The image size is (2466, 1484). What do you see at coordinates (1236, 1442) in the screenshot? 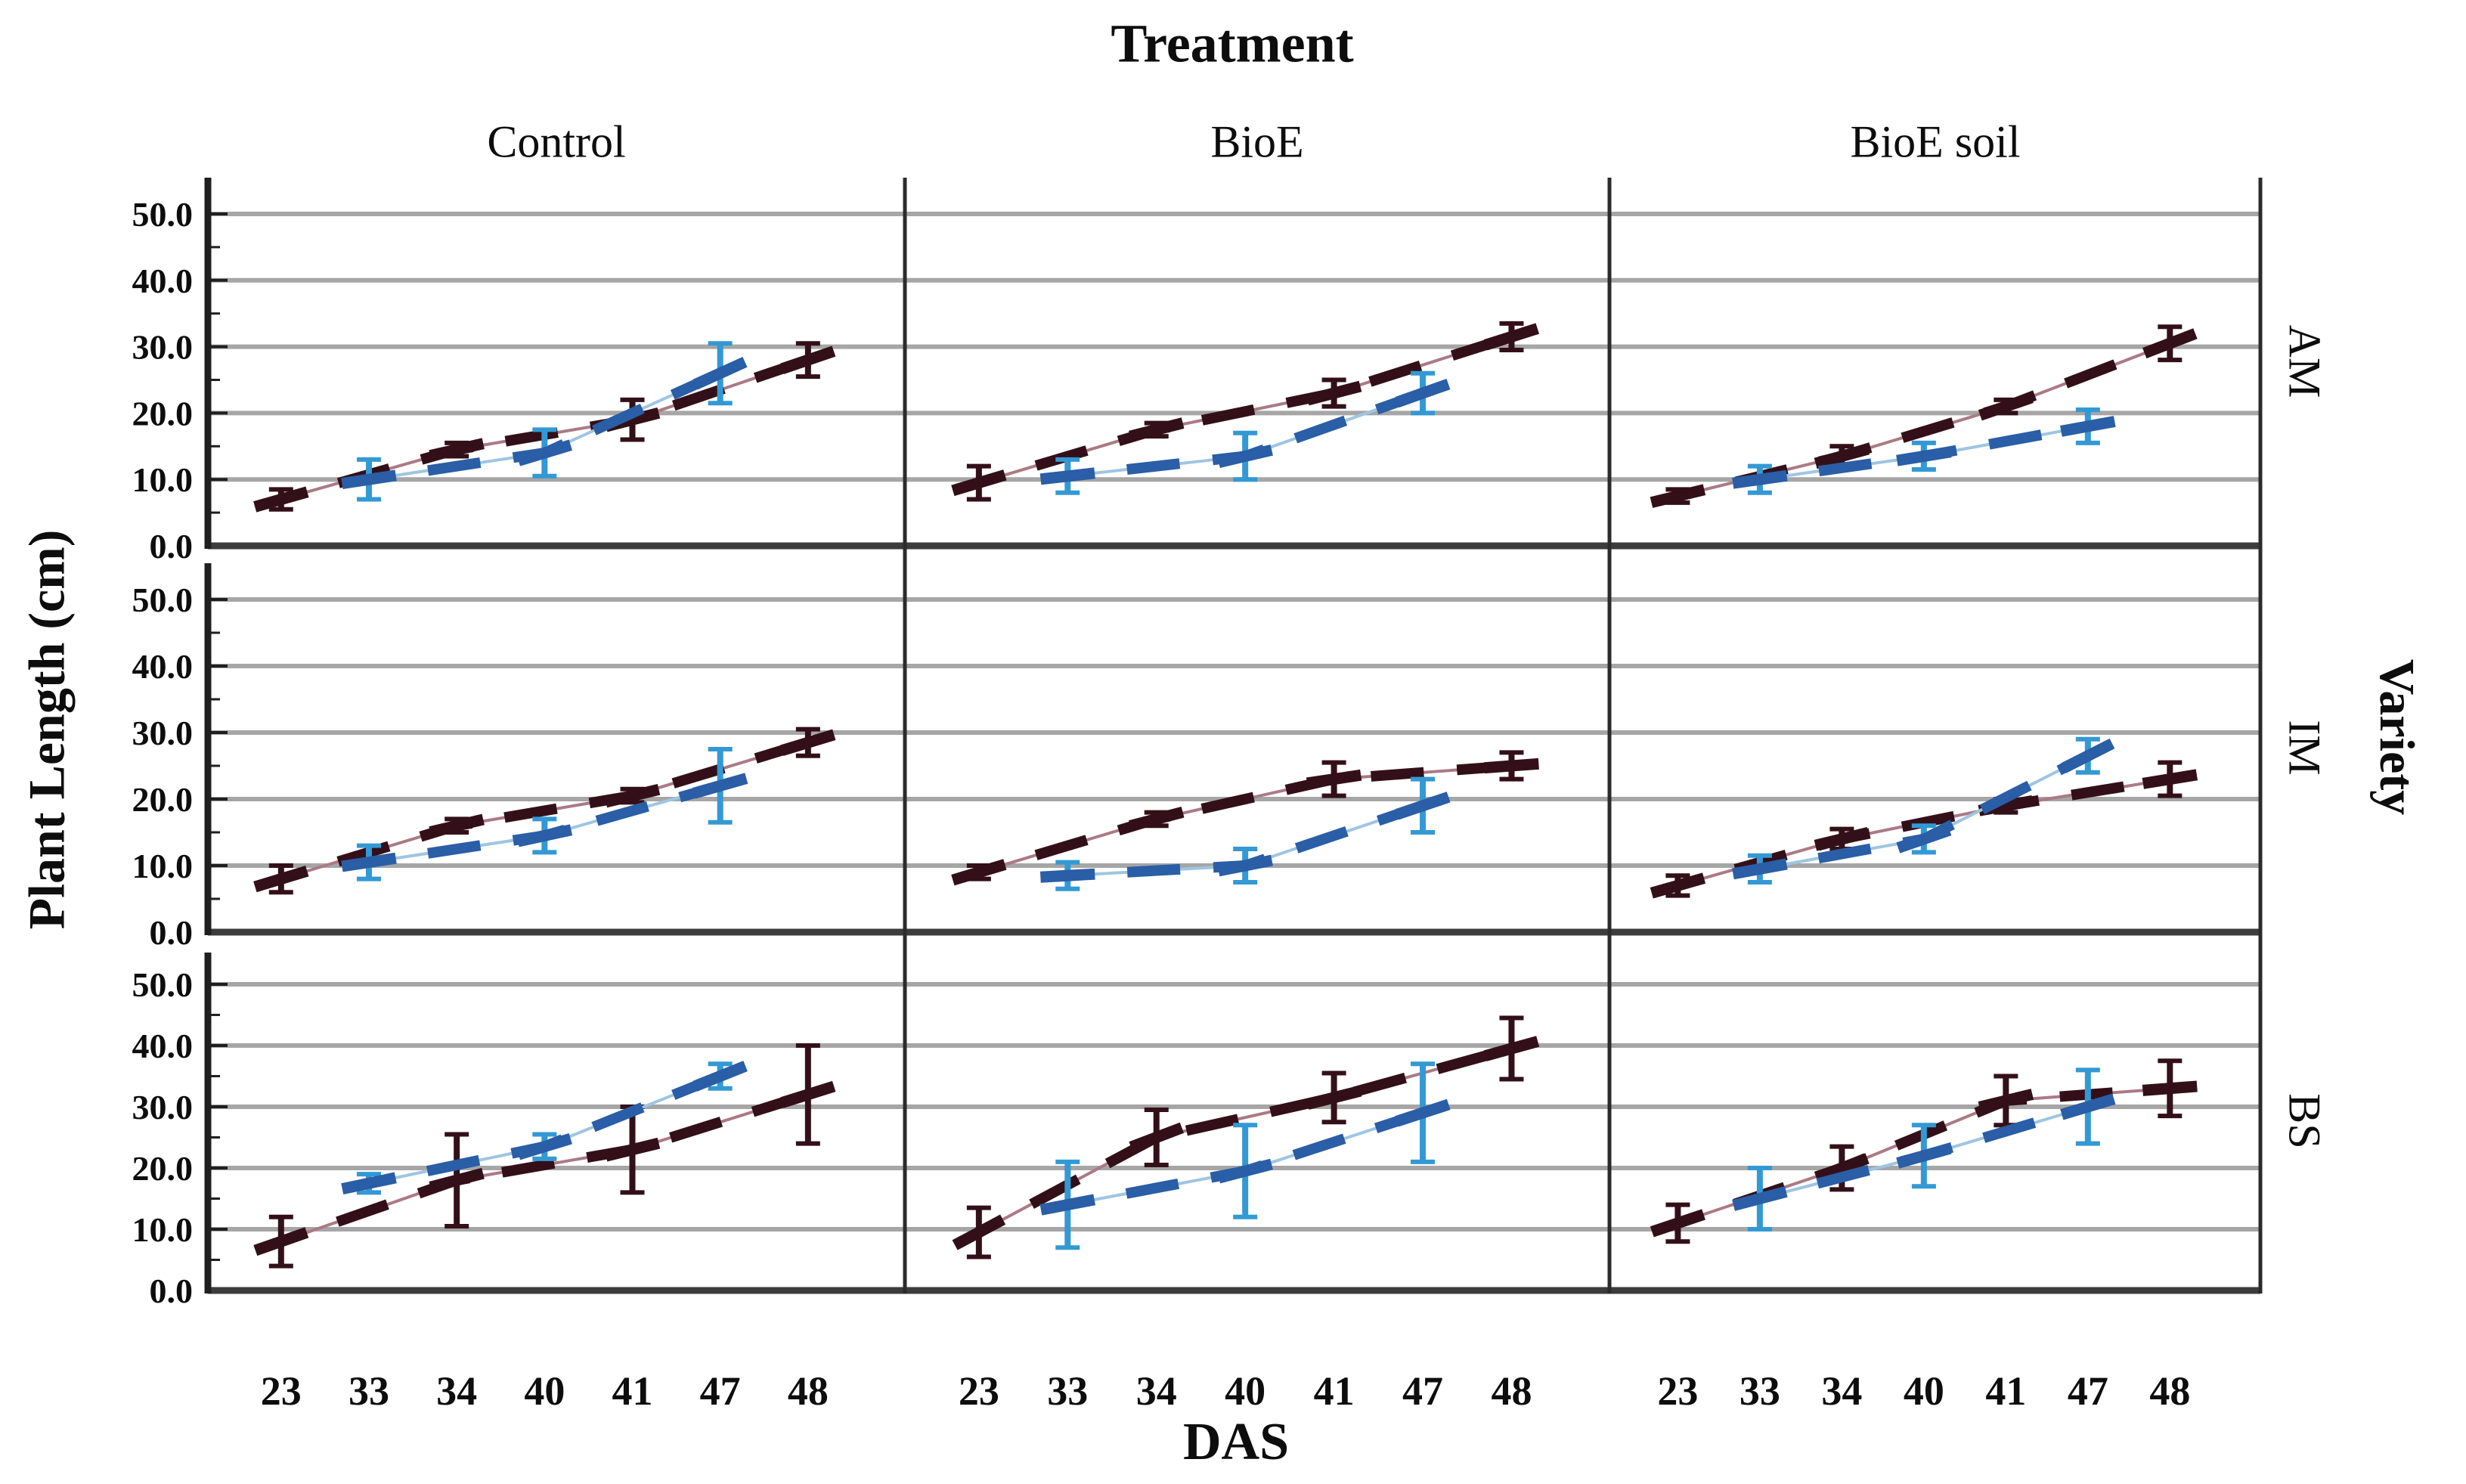
I see `x-axis-label: DAS` at bounding box center [1236, 1442].